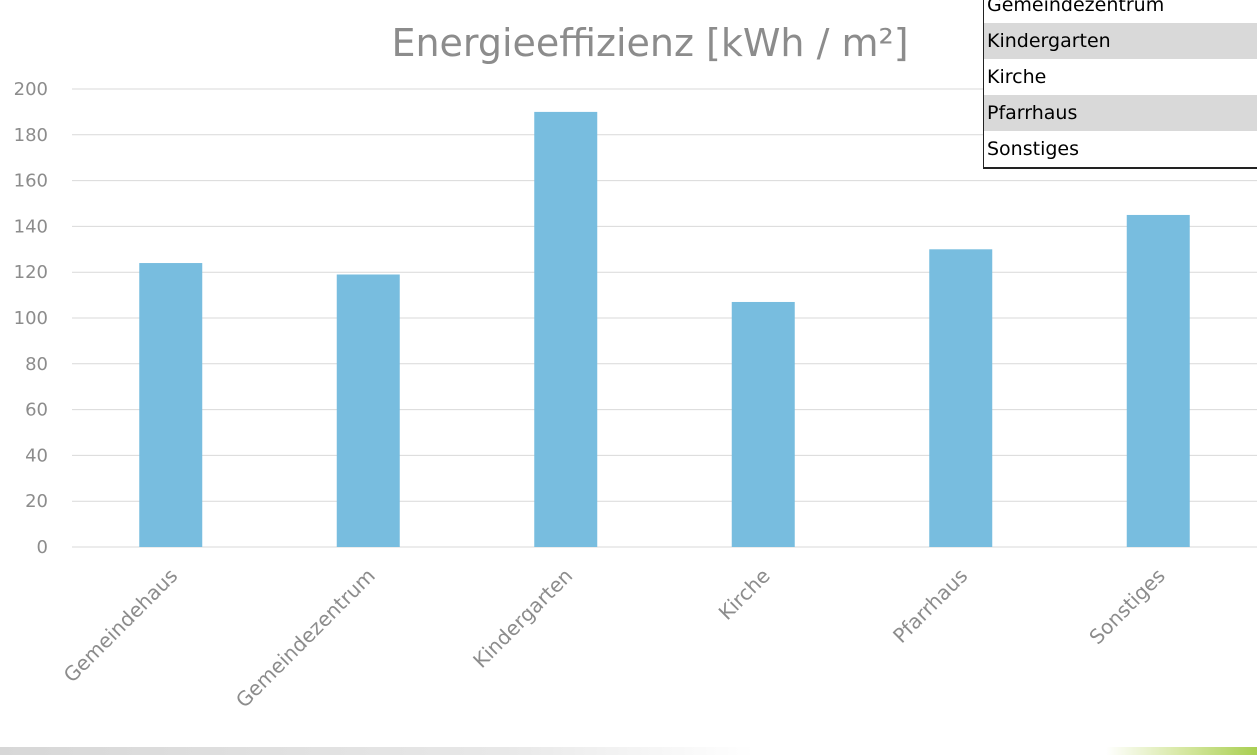 The height and width of the screenshot is (755, 1257). What do you see at coordinates (31, 89) in the screenshot?
I see `y-tick-label: 200` at bounding box center [31, 89].